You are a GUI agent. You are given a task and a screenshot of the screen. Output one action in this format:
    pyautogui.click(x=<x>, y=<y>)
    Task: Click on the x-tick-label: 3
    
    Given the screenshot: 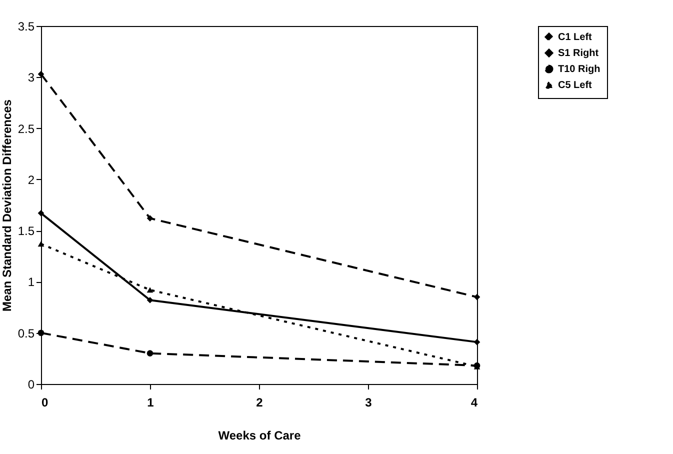 What is the action you would take?
    pyautogui.click(x=368, y=403)
    